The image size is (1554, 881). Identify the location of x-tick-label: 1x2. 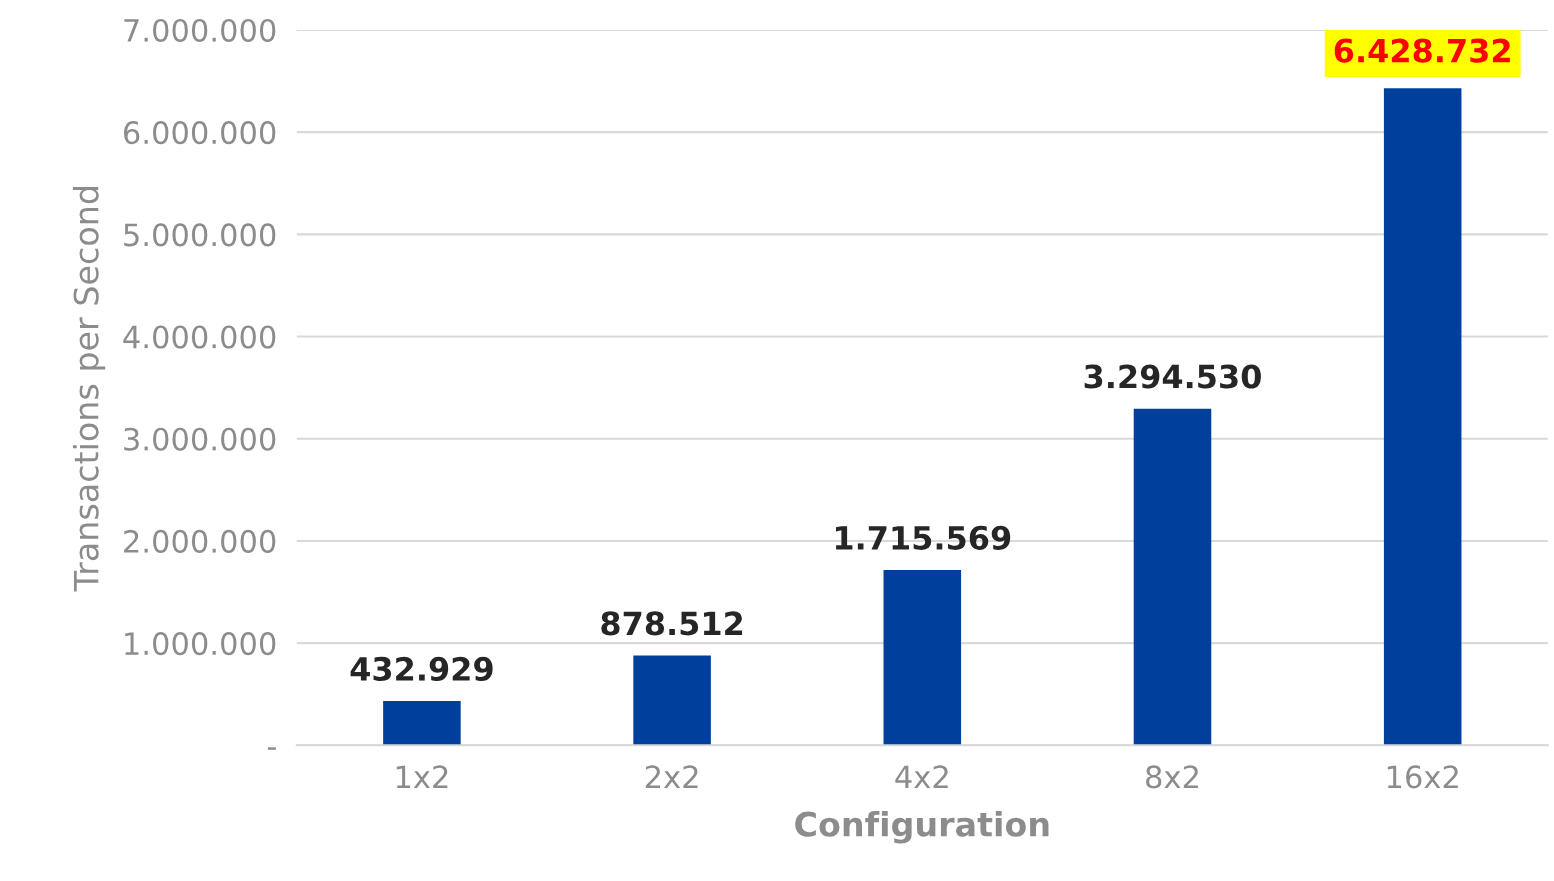
(422, 776).